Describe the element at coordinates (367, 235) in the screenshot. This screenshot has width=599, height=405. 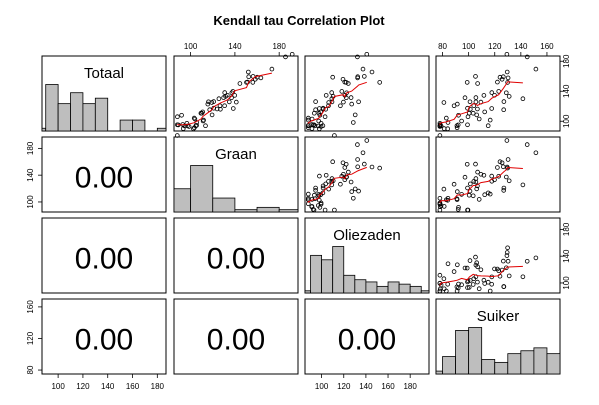
I see `variable-label-oliezaden: Oliezaden` at that location.